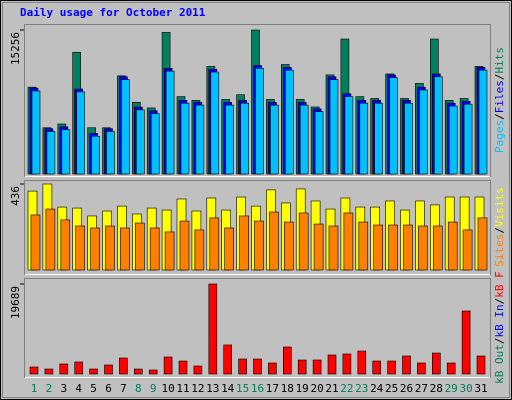  What do you see at coordinates (377, 388) in the screenshot?
I see `x-tick-label: 24` at bounding box center [377, 388].